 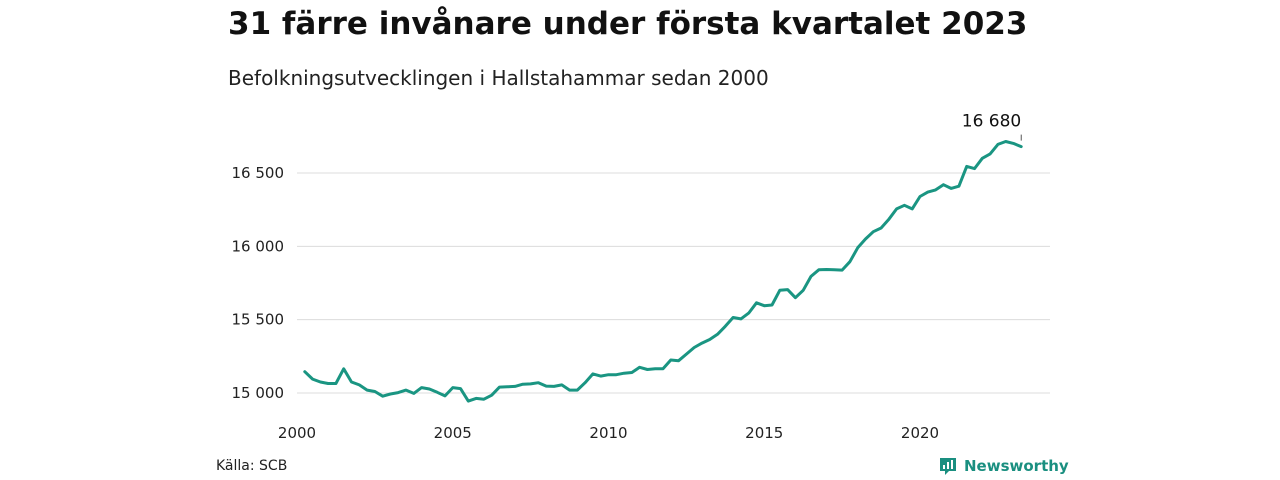 I want to click on source-note: Källa: SCB, so click(x=252, y=466).